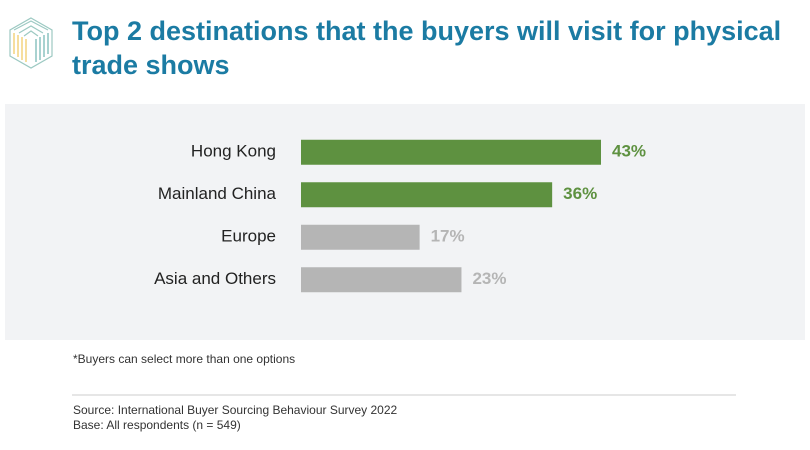  I want to click on value-label: 23%, so click(489, 278).